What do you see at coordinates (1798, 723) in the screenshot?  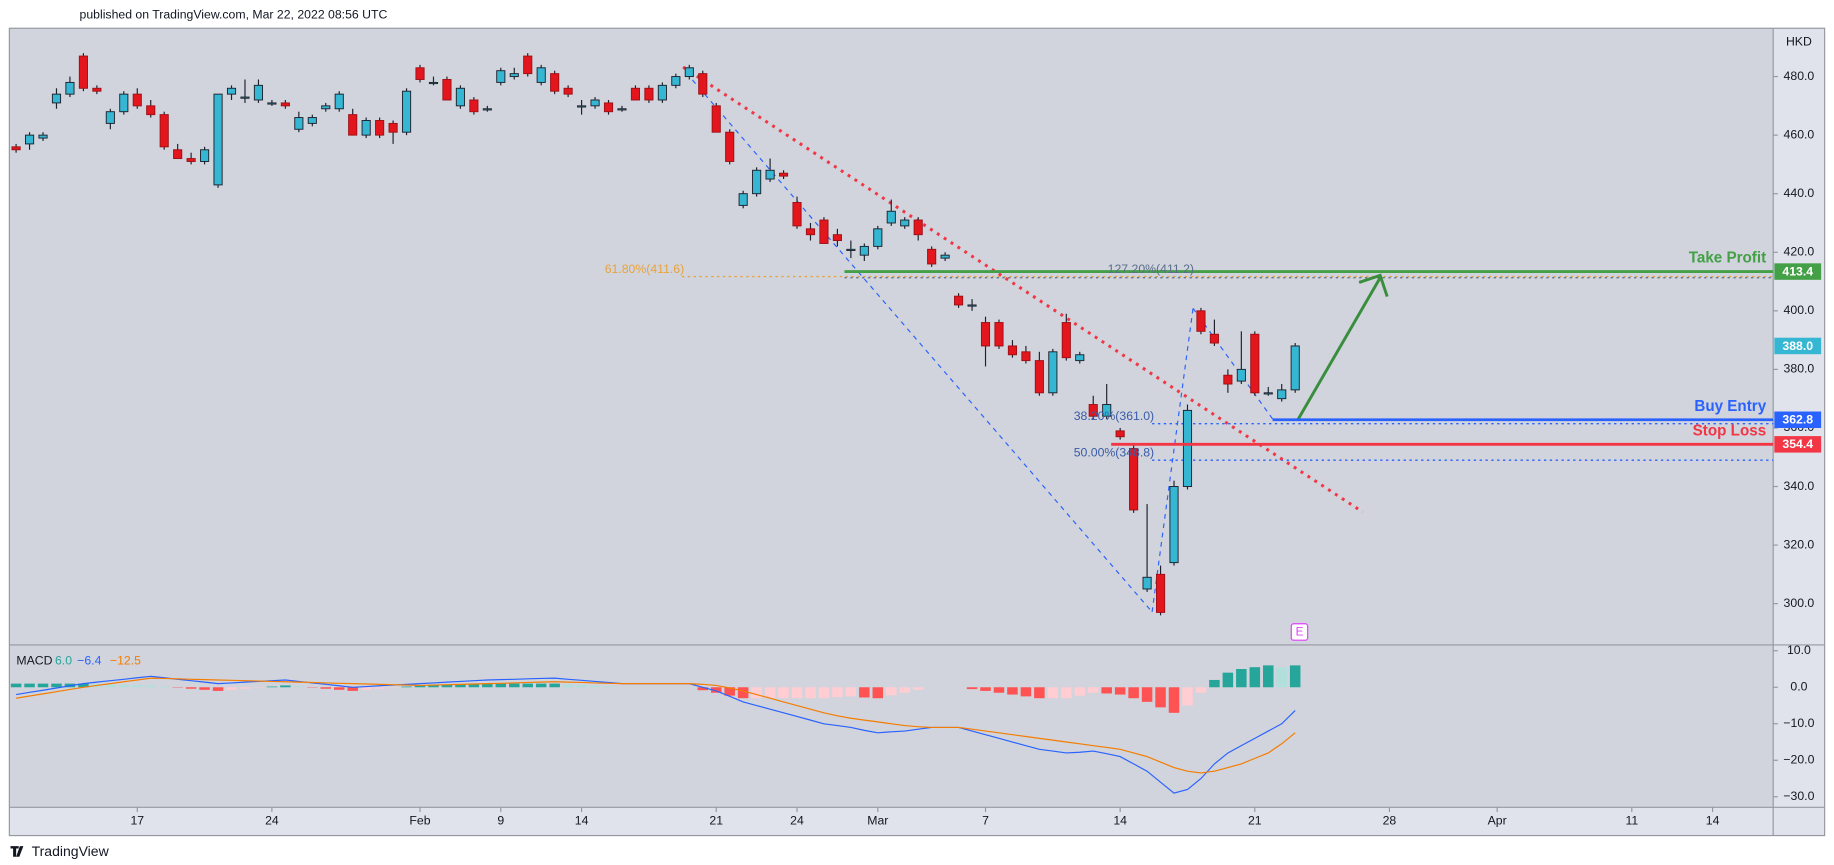 I see `y-tick-label: −10.0` at bounding box center [1798, 723].